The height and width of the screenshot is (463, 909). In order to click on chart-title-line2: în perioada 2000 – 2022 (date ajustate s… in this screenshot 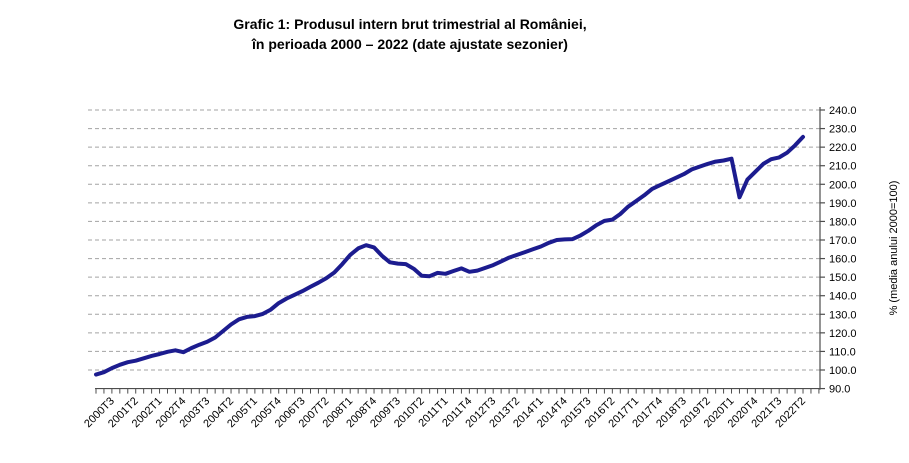, I will do `click(410, 44)`.